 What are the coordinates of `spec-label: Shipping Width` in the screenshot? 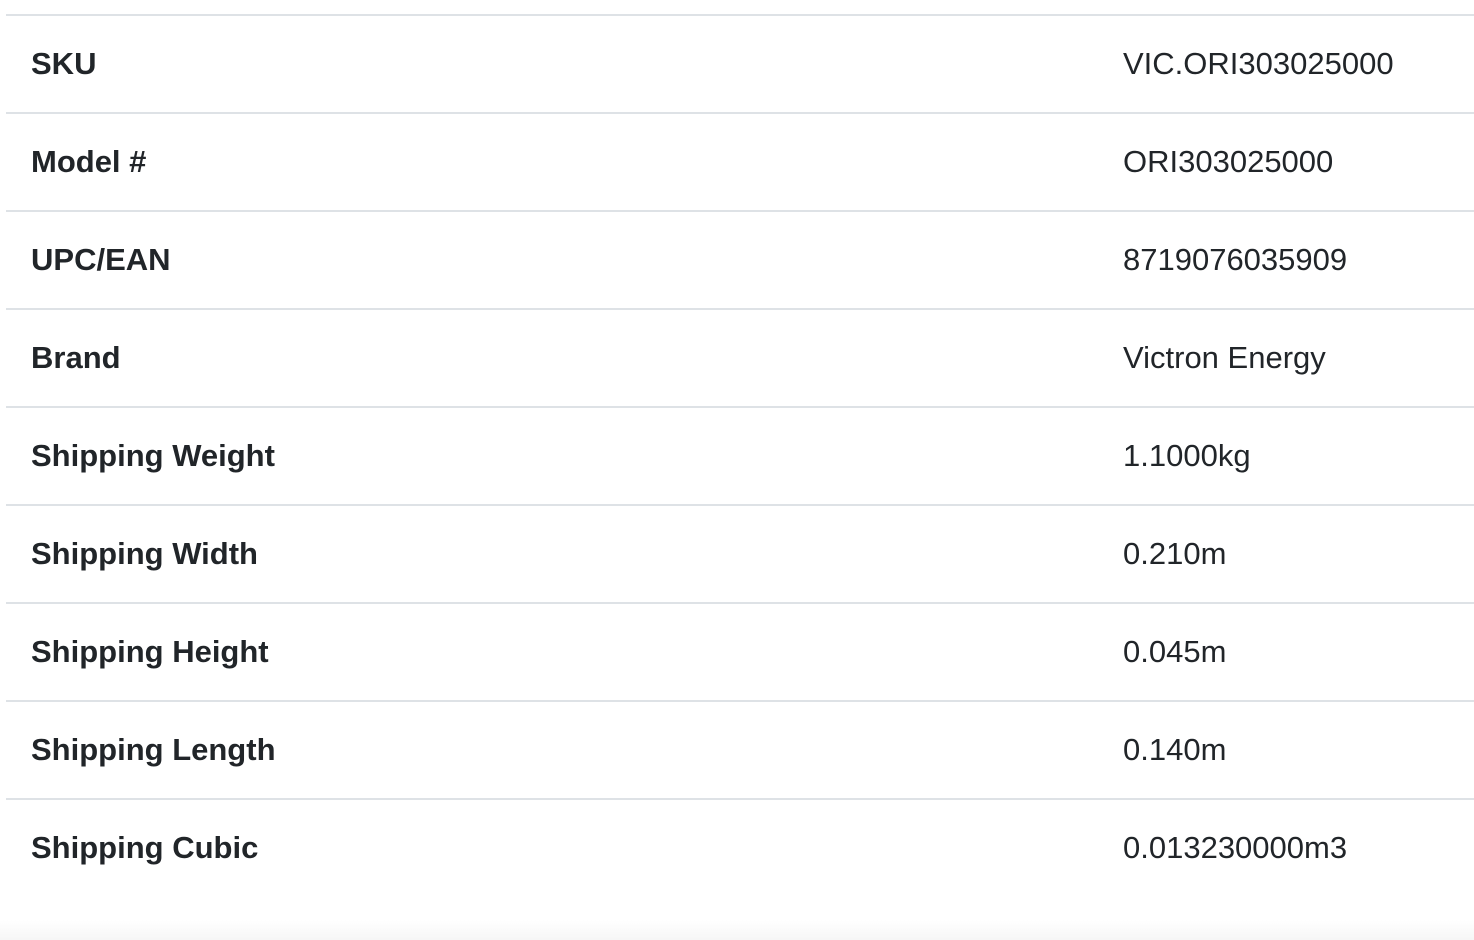 It's located at (144, 553).